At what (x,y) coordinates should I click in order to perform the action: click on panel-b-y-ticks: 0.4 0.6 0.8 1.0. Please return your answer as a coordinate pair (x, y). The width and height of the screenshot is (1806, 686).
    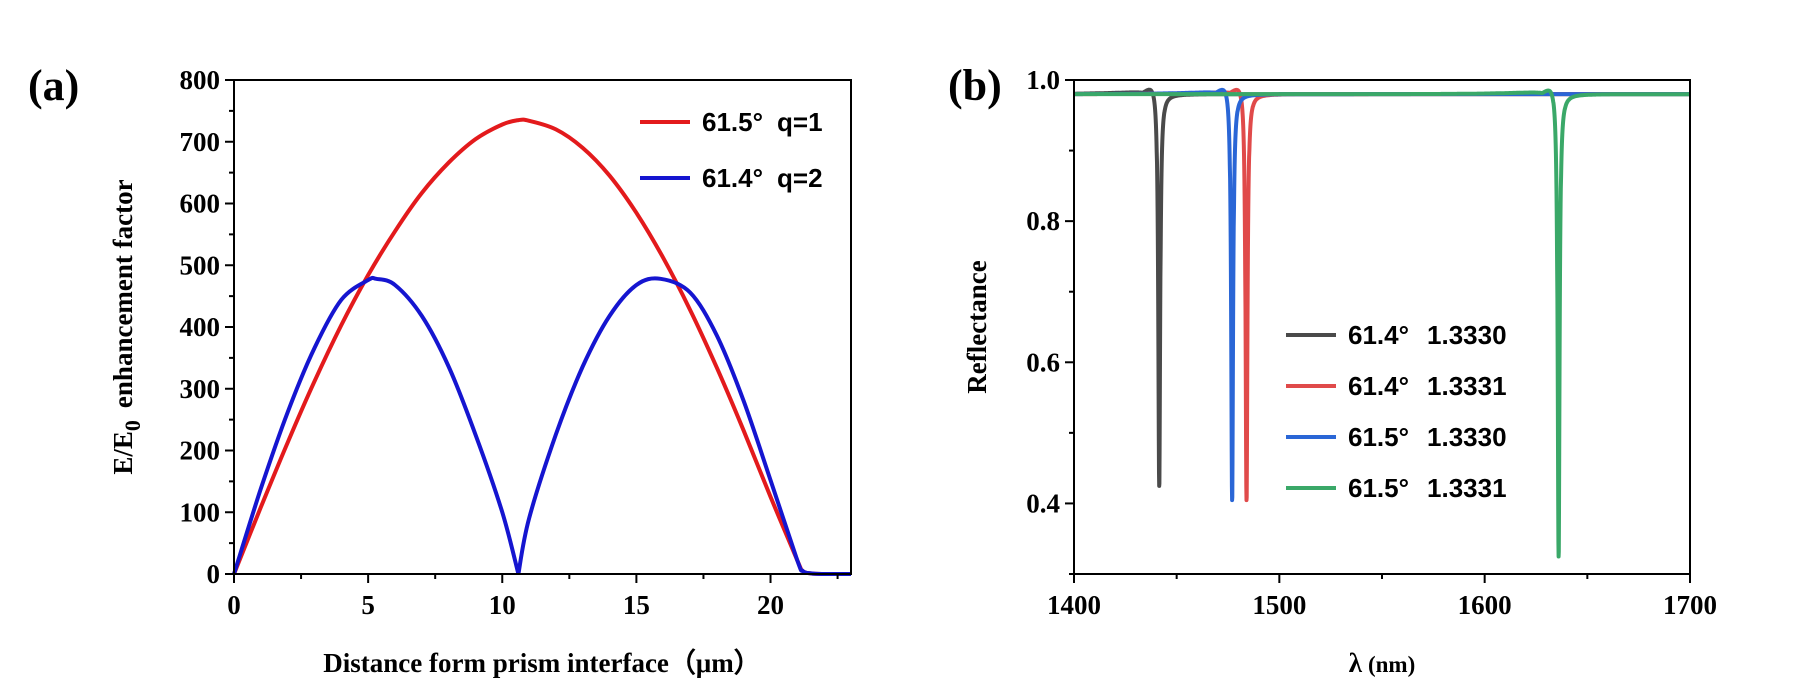
    Looking at the image, I should click on (1050, 320).